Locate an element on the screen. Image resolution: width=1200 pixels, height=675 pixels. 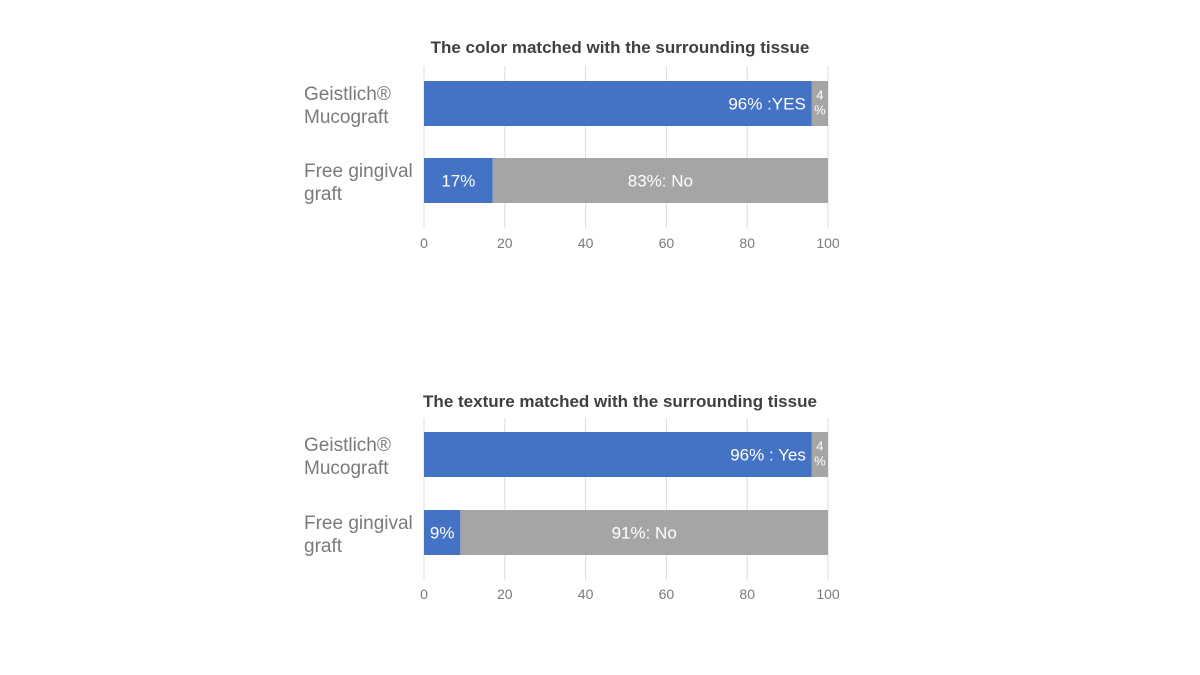
data-label: 9% is located at coordinates (442, 533).